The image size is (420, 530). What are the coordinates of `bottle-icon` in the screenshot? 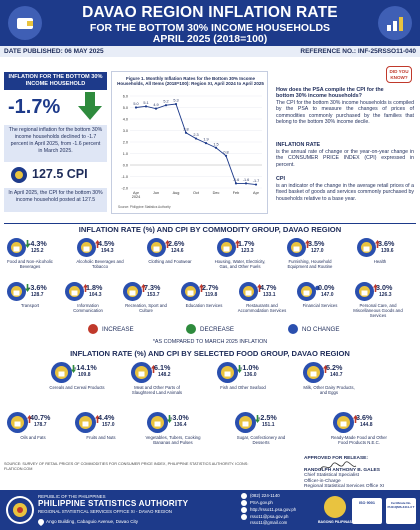 It's located at (86, 247).